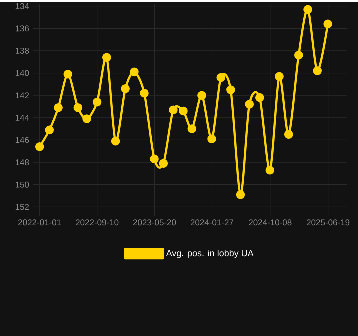 This screenshot has height=336, width=358. I want to click on y-tick-label: 150, so click(23, 185).